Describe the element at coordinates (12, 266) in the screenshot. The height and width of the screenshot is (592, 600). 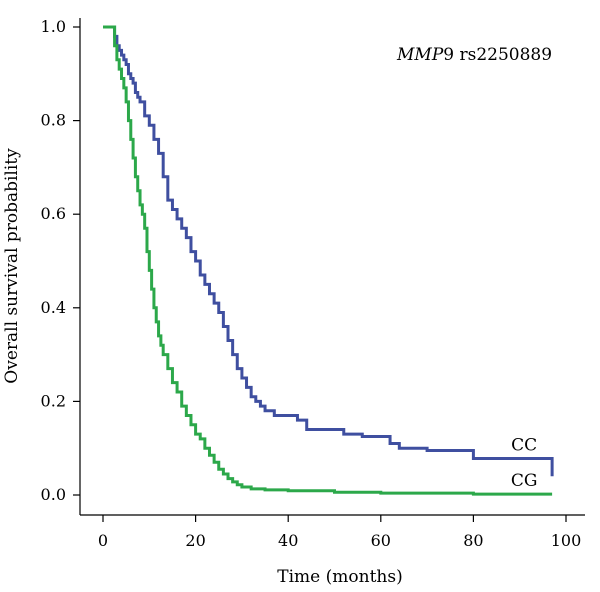
I see `y-axis-title: Overall survival probability` at that location.